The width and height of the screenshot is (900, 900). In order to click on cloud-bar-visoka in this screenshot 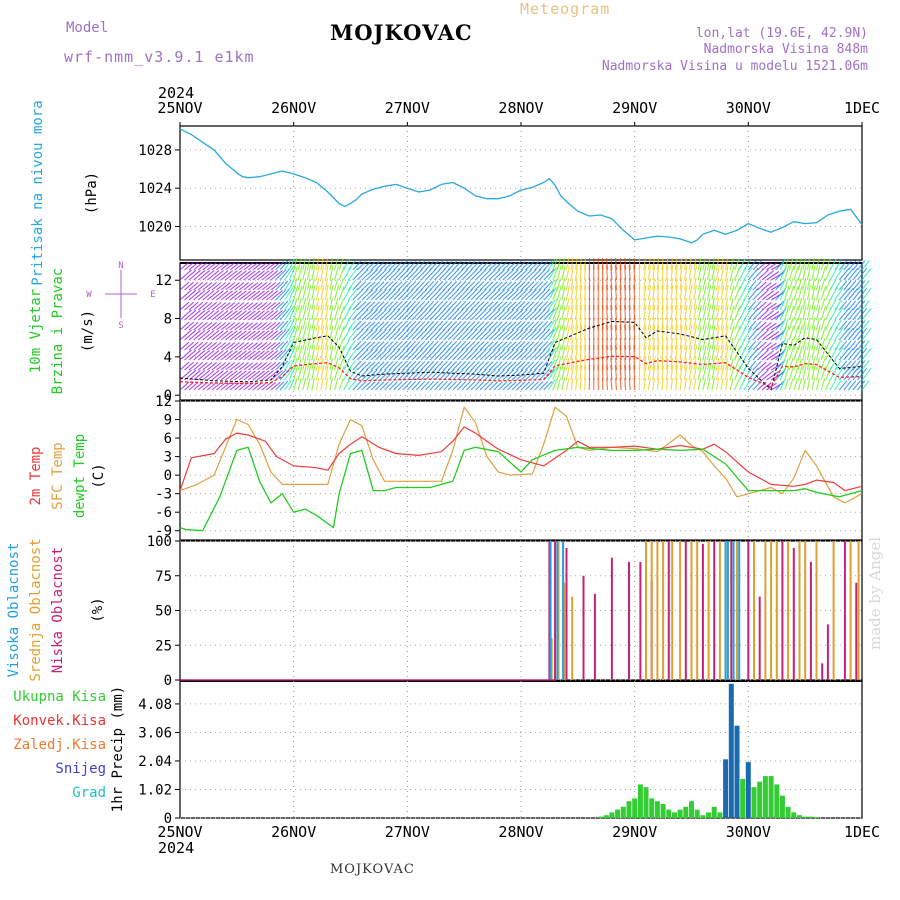, I will do `click(739, 610)`.